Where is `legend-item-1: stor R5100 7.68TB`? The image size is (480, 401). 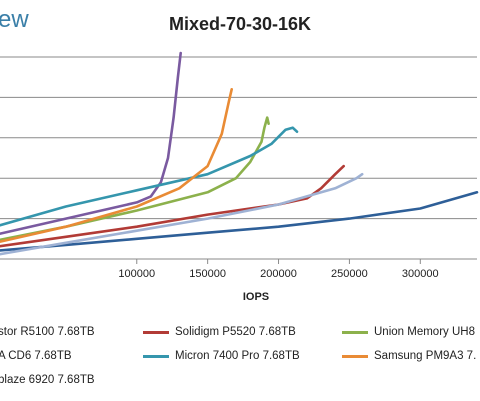 legend-item-1: stor R5100 7.68TB is located at coordinates (47, 332).